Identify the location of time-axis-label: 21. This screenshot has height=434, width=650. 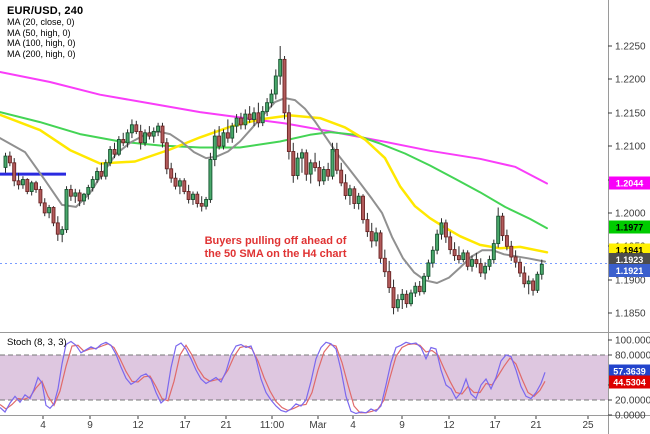
(226, 425).